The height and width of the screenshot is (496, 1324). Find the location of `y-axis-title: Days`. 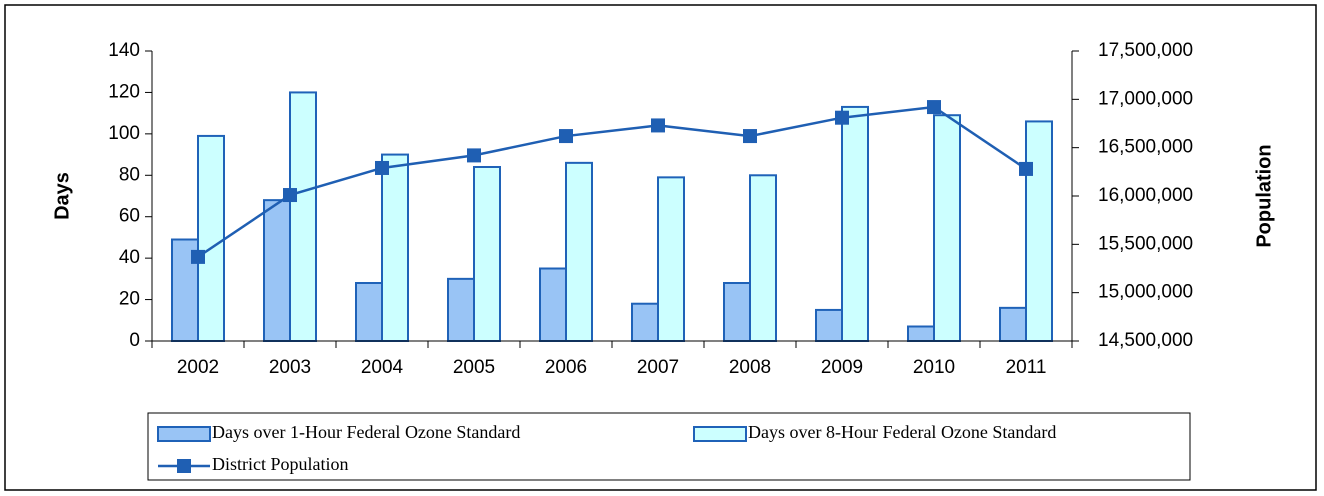

y-axis-title: Days is located at coordinates (62, 196).